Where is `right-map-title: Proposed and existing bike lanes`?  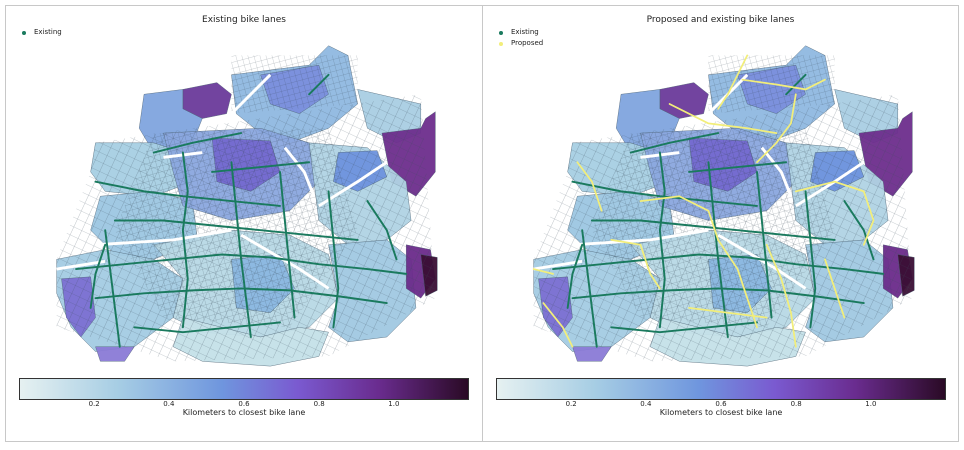
right-map-title: Proposed and existing bike lanes is located at coordinates (720, 20).